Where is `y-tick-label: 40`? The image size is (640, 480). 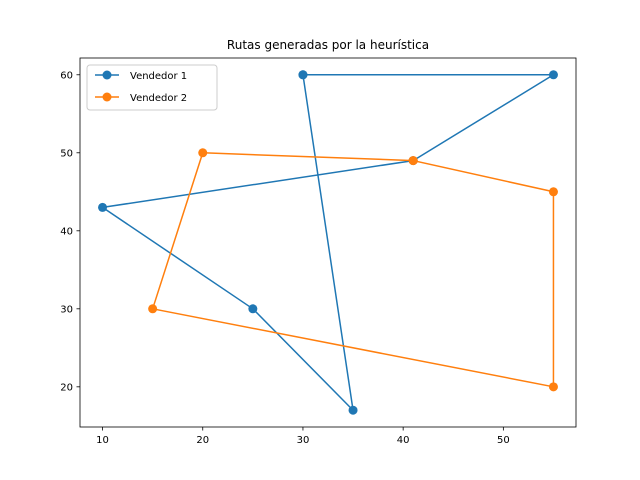
y-tick-label: 40 is located at coordinates (66, 231).